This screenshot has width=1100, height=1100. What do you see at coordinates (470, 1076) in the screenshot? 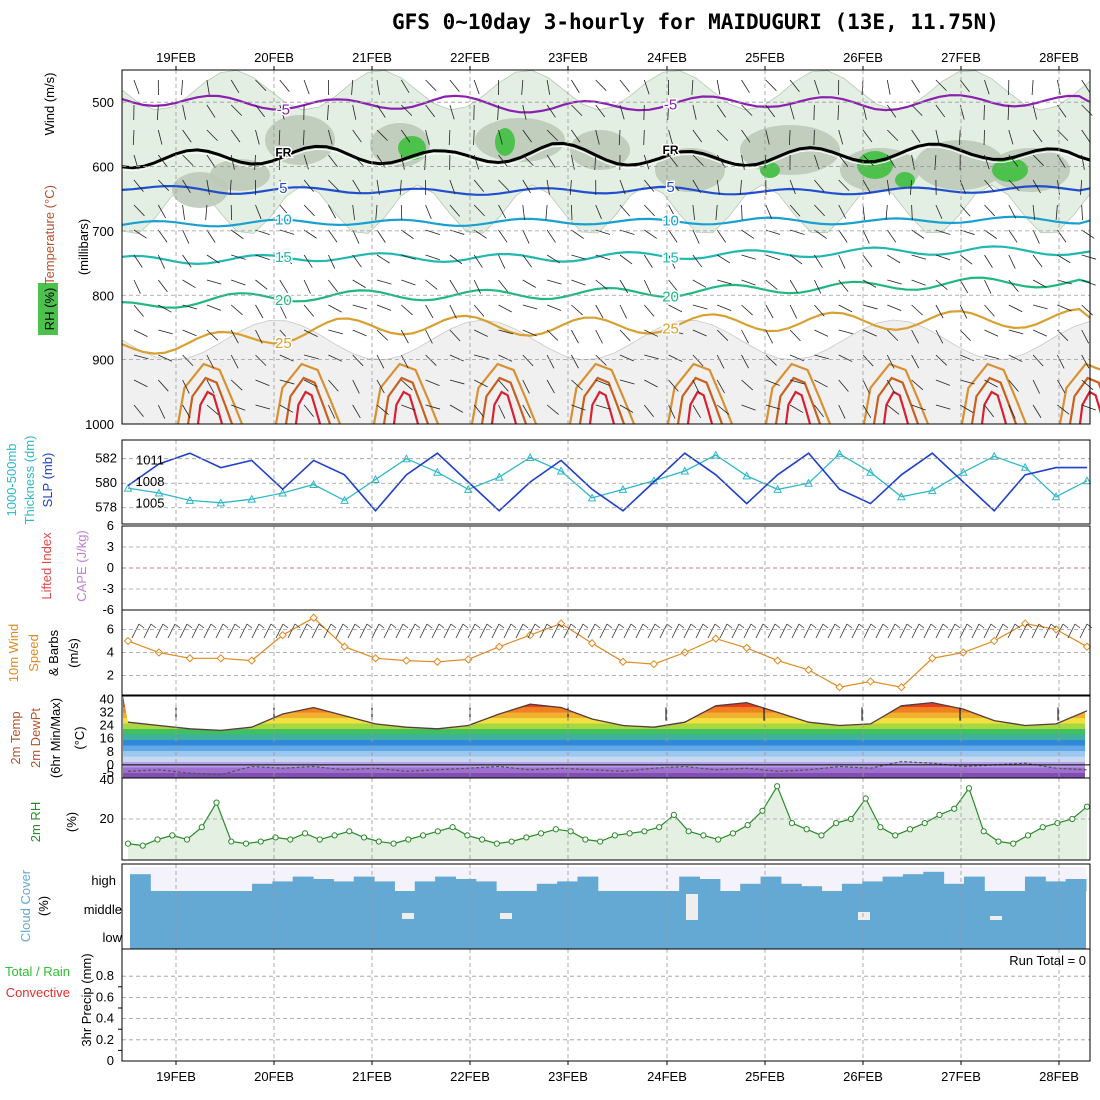
I see `bottom-date-label: 22FEB` at bounding box center [470, 1076].